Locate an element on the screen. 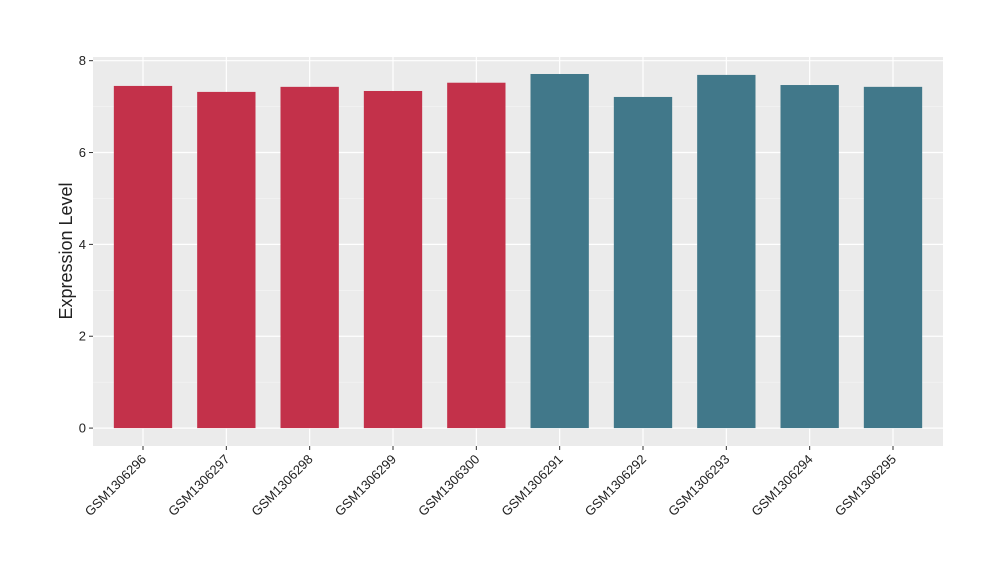  y-tick-label: 8 is located at coordinates (82, 60).